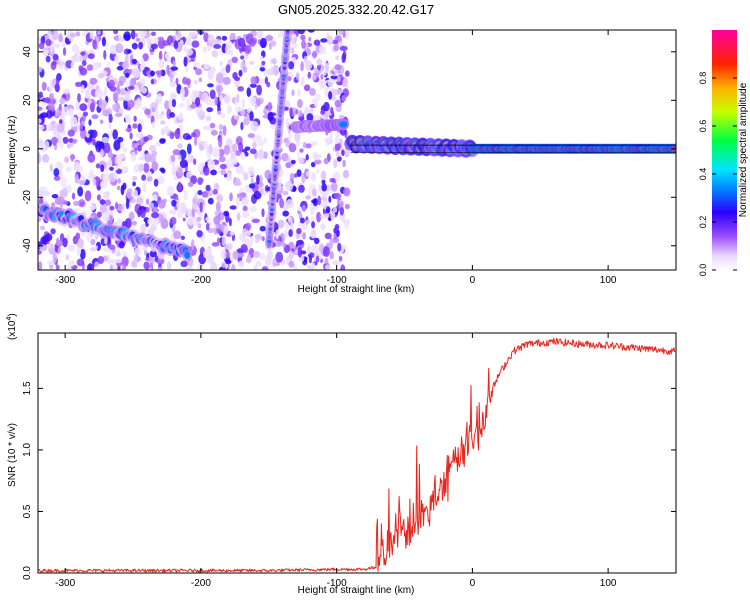 The image size is (750, 600). I want to click on y-tick-label: 0.0, so click(27, 573).